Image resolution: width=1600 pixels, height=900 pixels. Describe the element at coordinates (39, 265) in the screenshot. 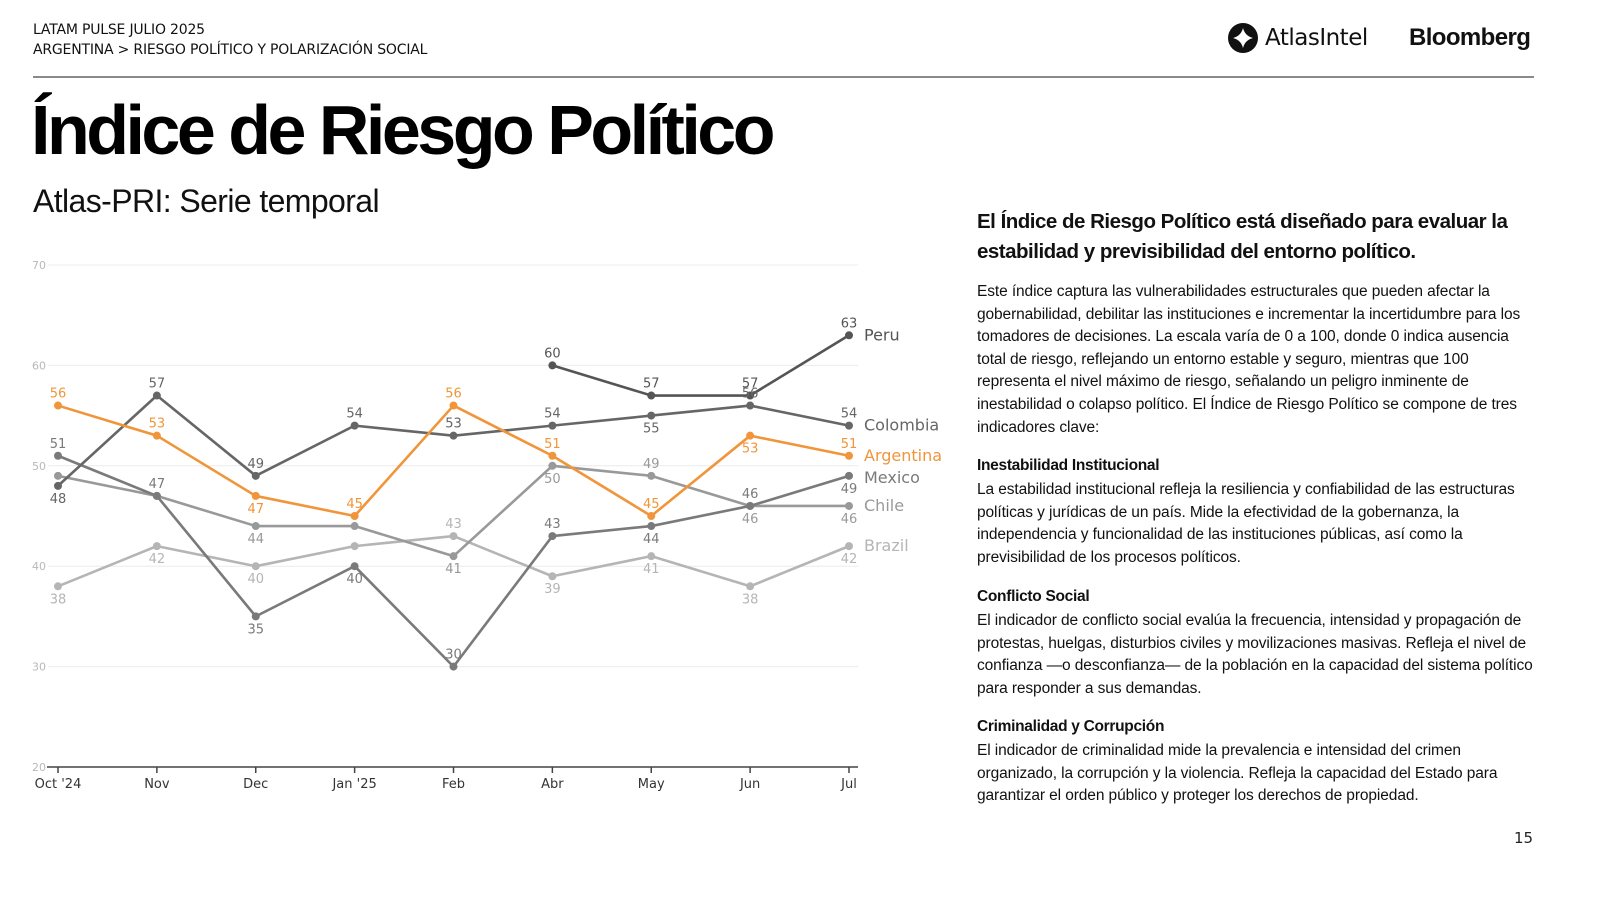

I see `y-tick-label: 70` at that location.